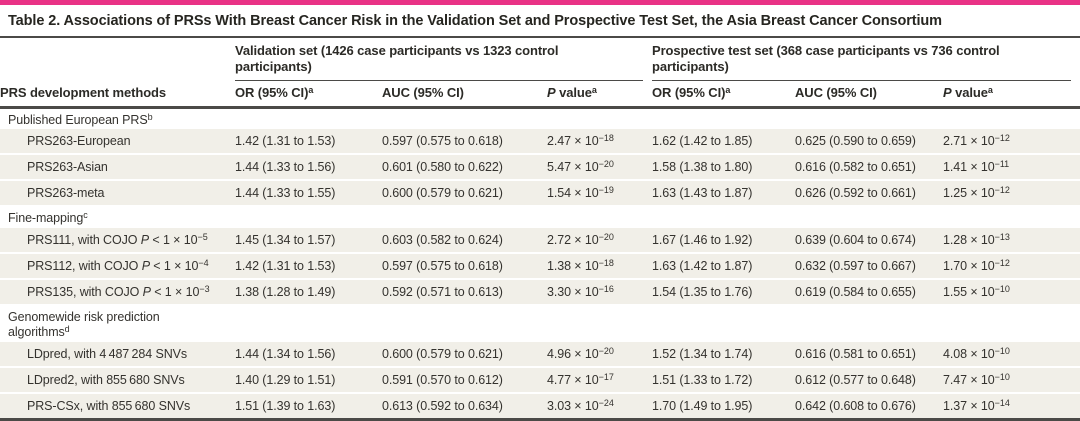 This screenshot has height=421, width=1080. What do you see at coordinates (84, 317) in the screenshot?
I see `section-label-text: Genomewide risk prediction` at bounding box center [84, 317].